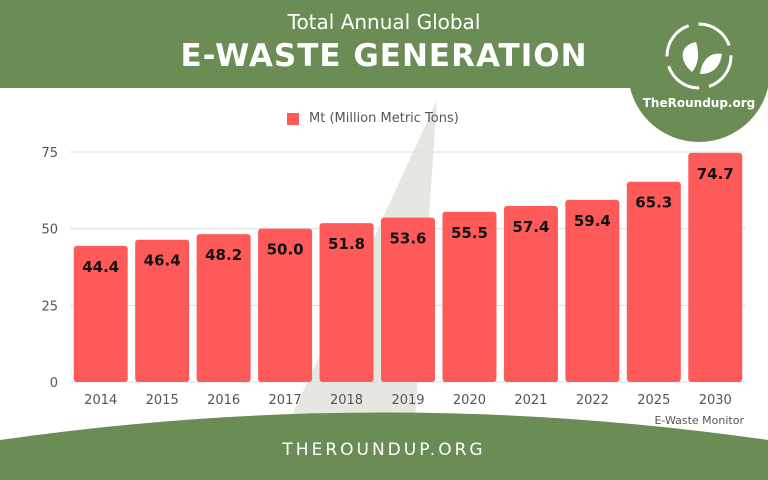 This screenshot has width=768, height=480. Describe the element at coordinates (384, 118) in the screenshot. I see `legend-label: Mt (Million Metric Tons)` at that location.